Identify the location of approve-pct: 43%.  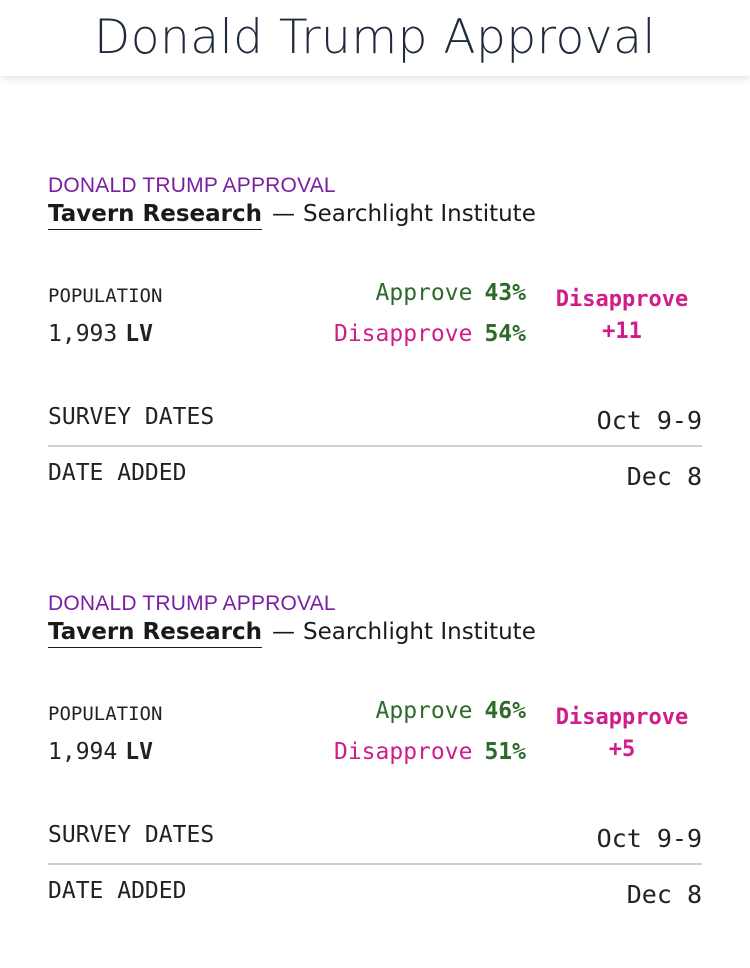
(505, 293).